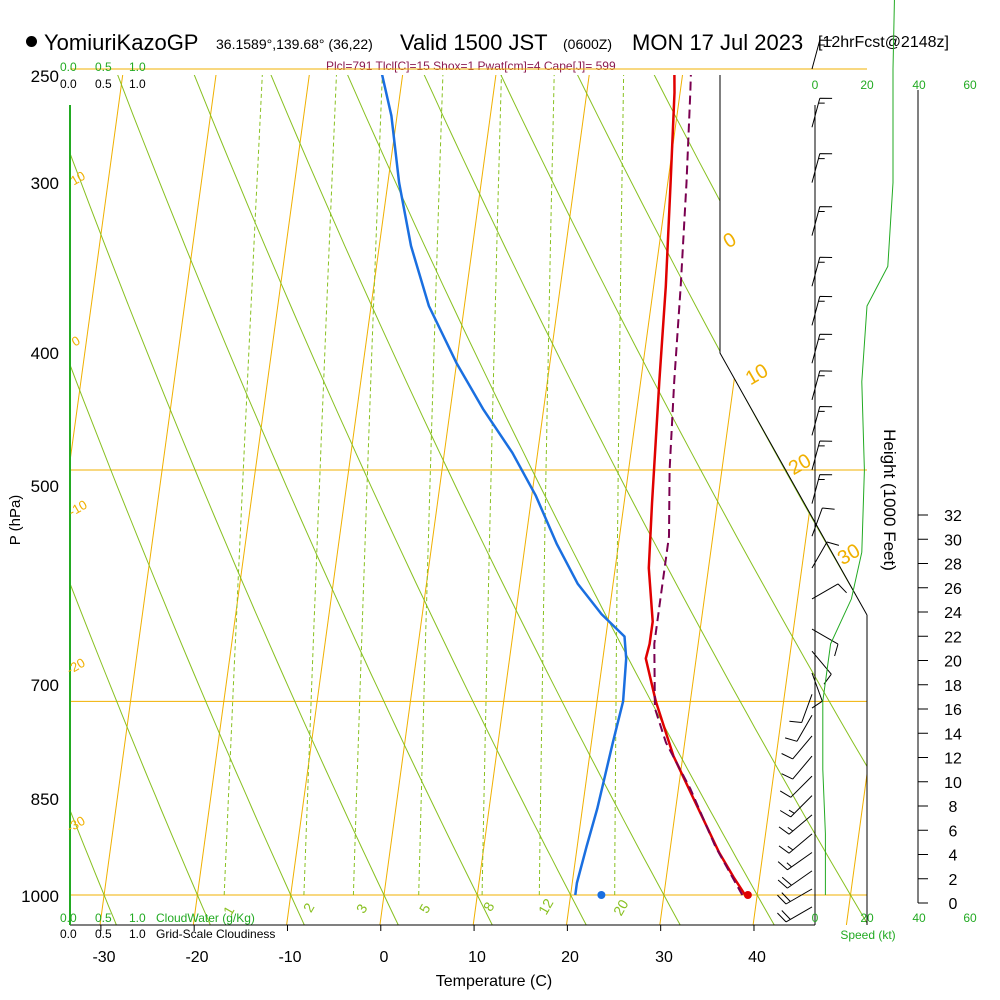  Describe the element at coordinates (45, 183) in the screenshot. I see `p-tick-300: 300` at that location.